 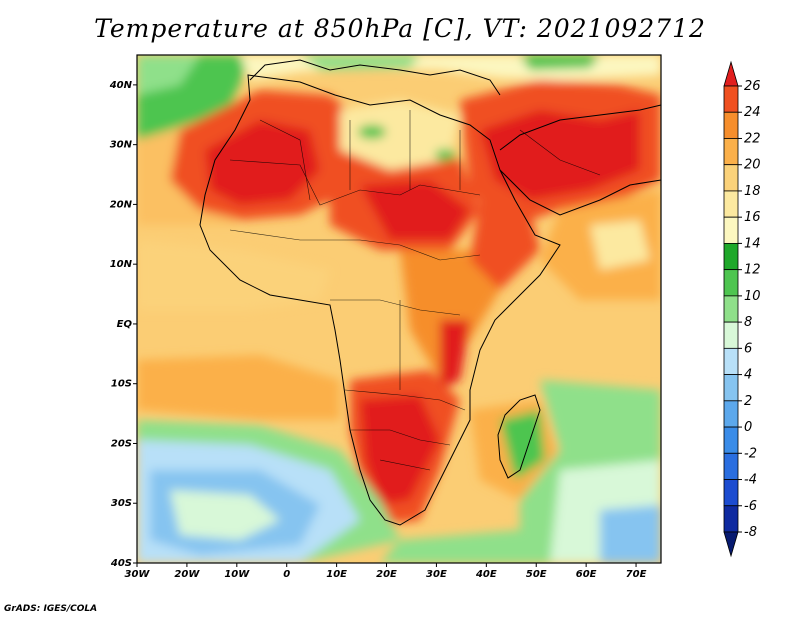 What do you see at coordinates (336, 574) in the screenshot?
I see `lon-tick-label: 10E` at bounding box center [336, 574].